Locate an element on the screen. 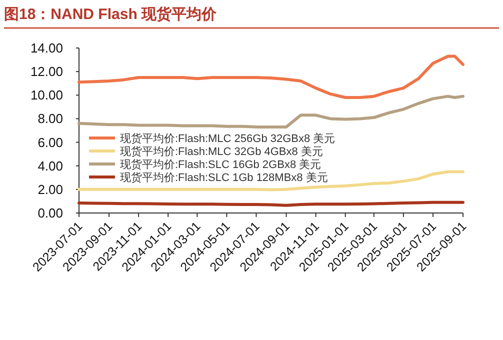 The width and height of the screenshot is (503, 340). legend-label: 现货平均价:Flash:MLC 256Gb 32GBx8 美元 is located at coordinates (228, 138).